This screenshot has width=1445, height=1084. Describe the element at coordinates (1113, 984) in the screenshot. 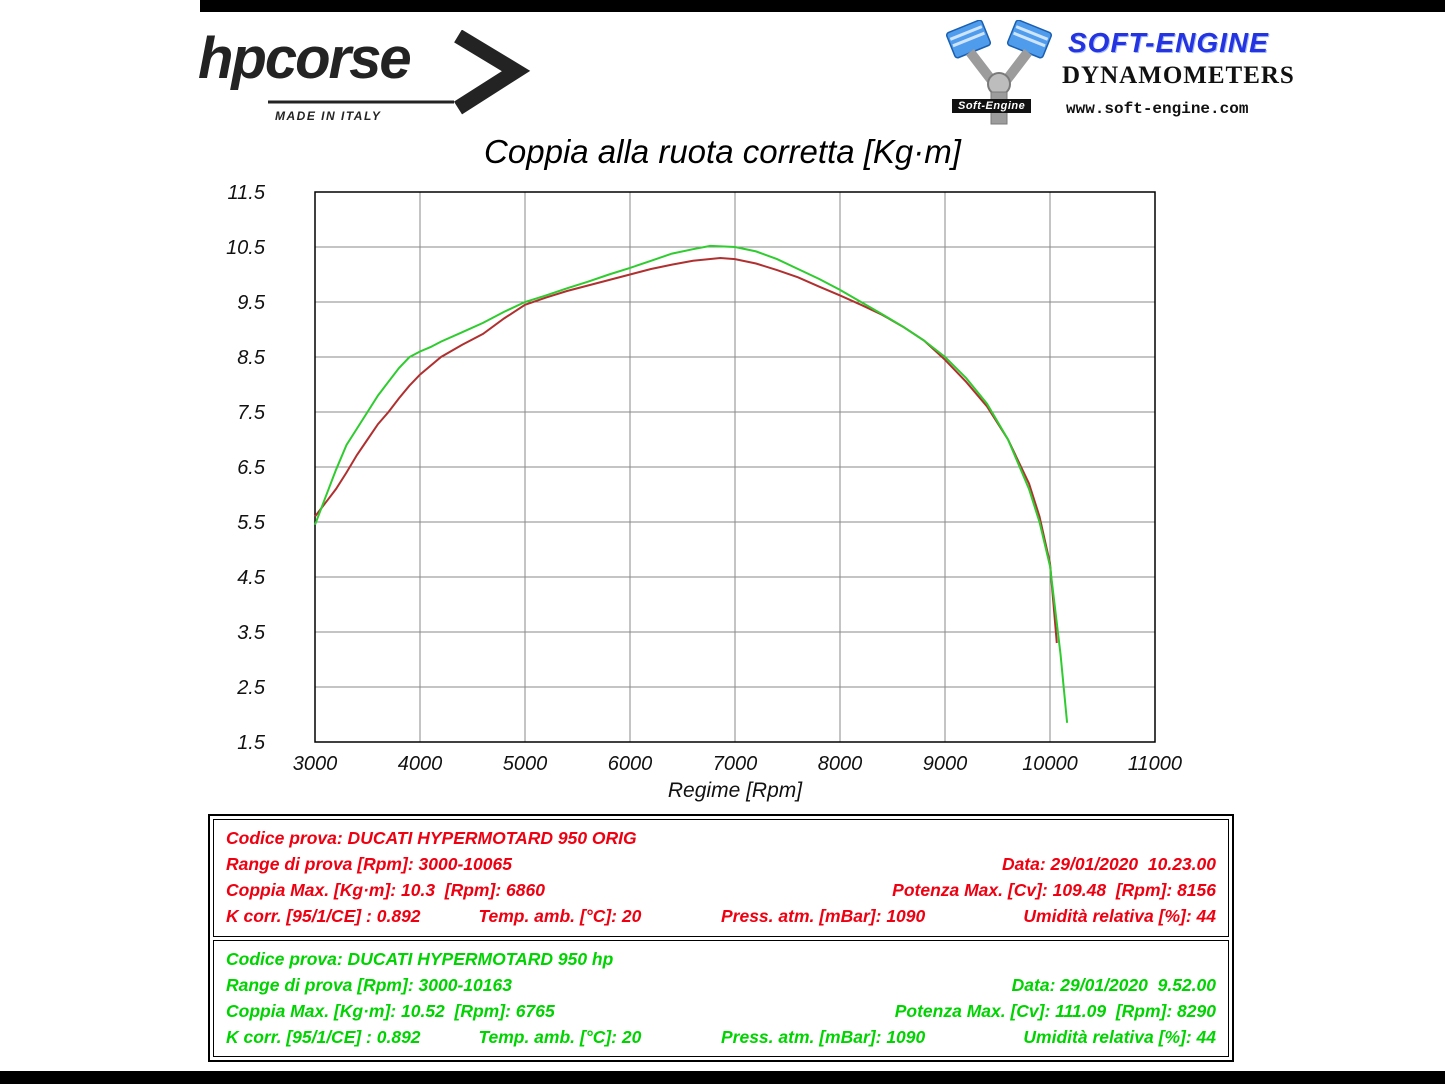

I see `data-text: Data: 29/01/2020 9.52.00` at that location.